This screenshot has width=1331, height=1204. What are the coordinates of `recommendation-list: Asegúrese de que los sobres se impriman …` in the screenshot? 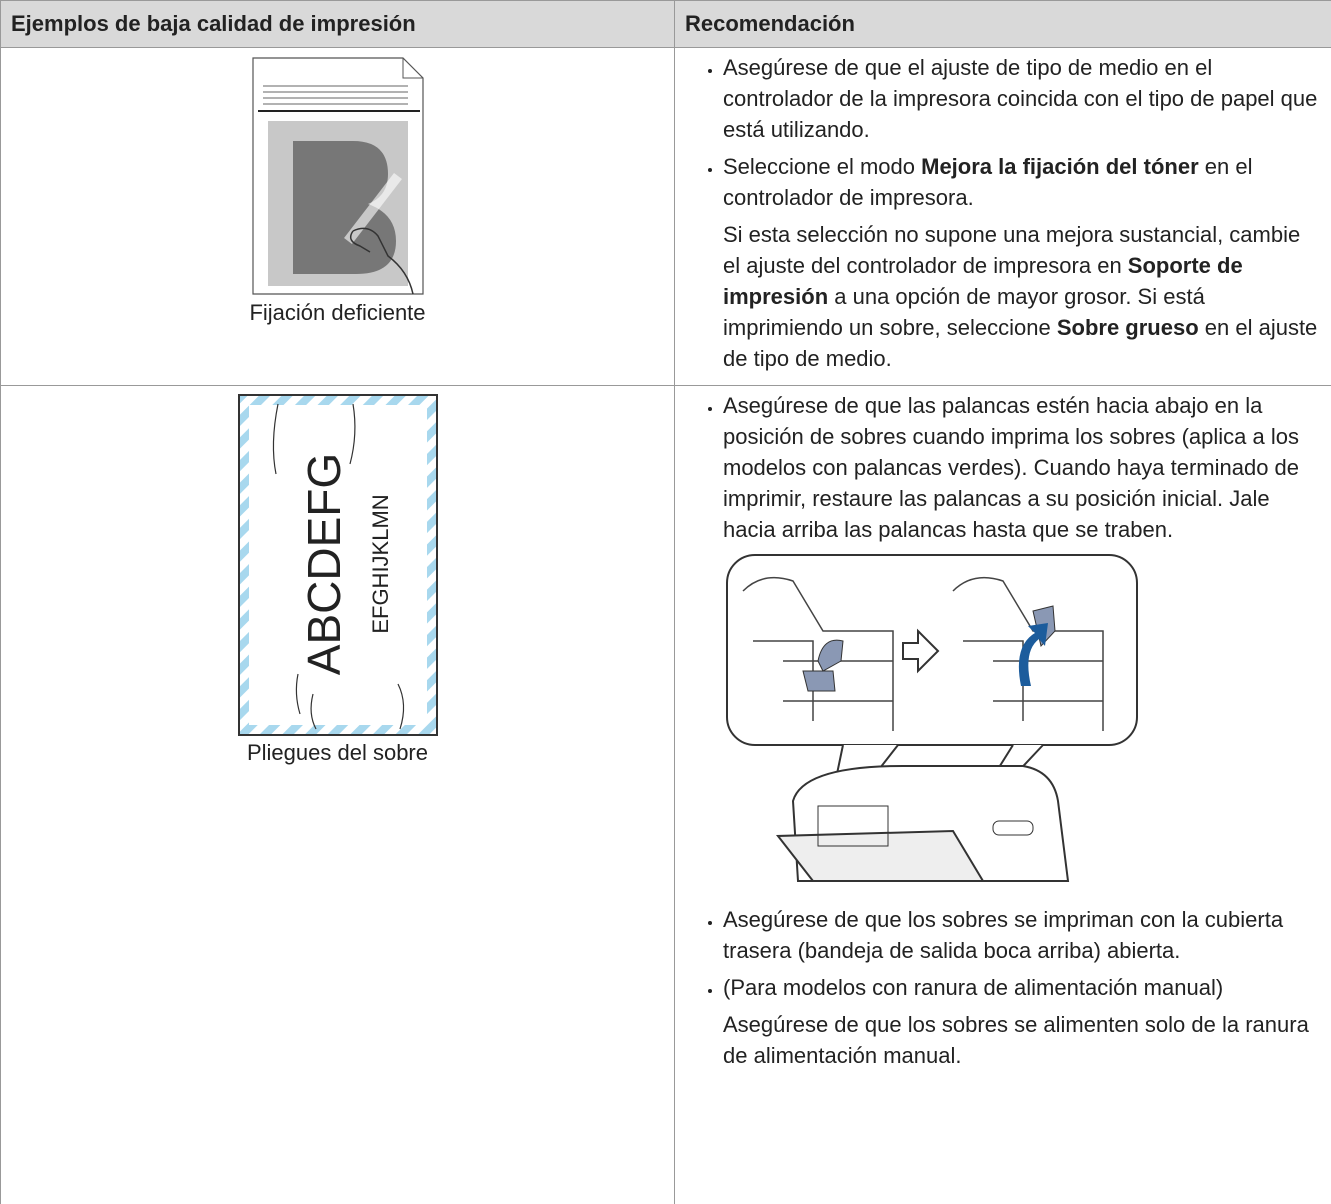 It's located at (1006, 987).